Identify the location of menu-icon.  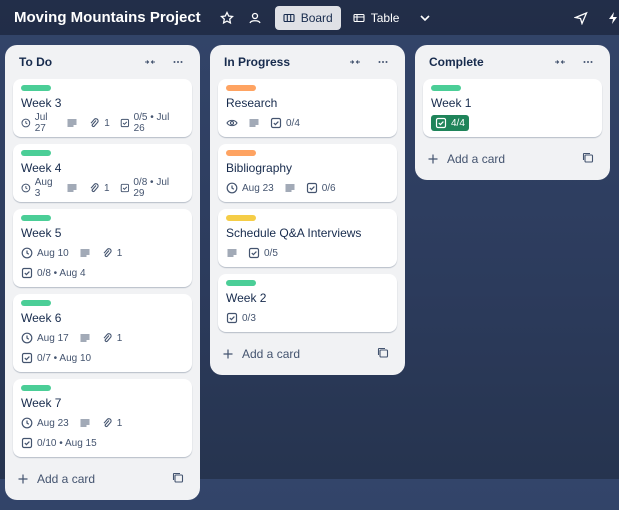
(178, 62).